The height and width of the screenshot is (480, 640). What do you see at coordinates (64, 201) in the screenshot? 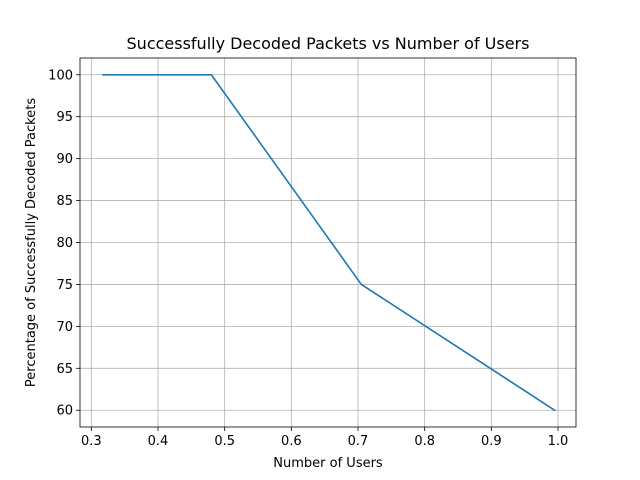
I see `y-tick-label: 85` at bounding box center [64, 201].